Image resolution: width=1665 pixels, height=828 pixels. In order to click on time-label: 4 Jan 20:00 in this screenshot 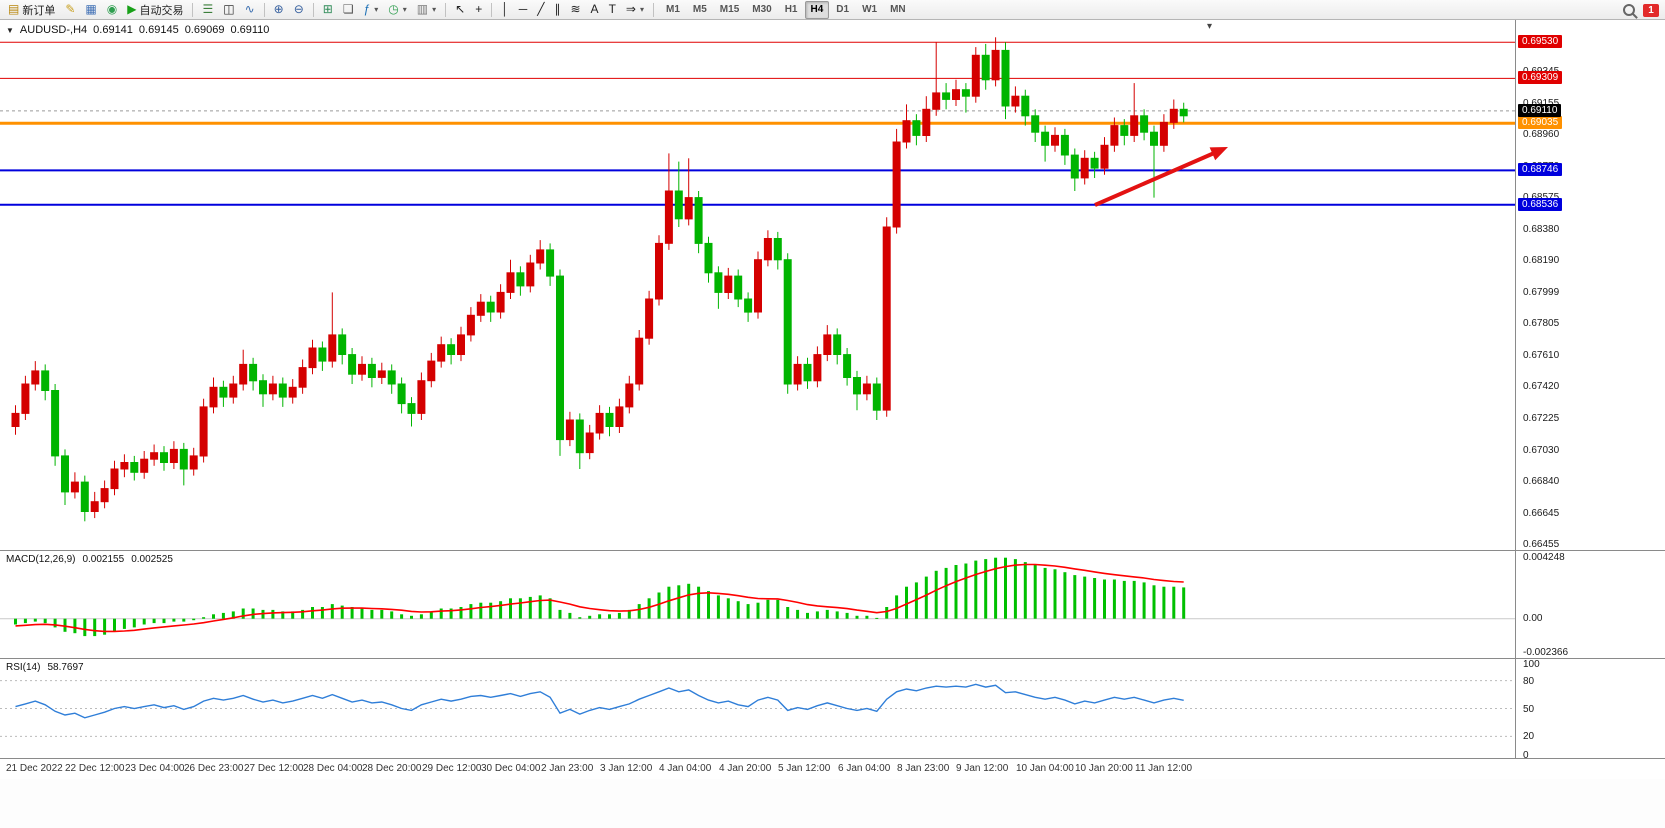, I will do `click(745, 768)`.